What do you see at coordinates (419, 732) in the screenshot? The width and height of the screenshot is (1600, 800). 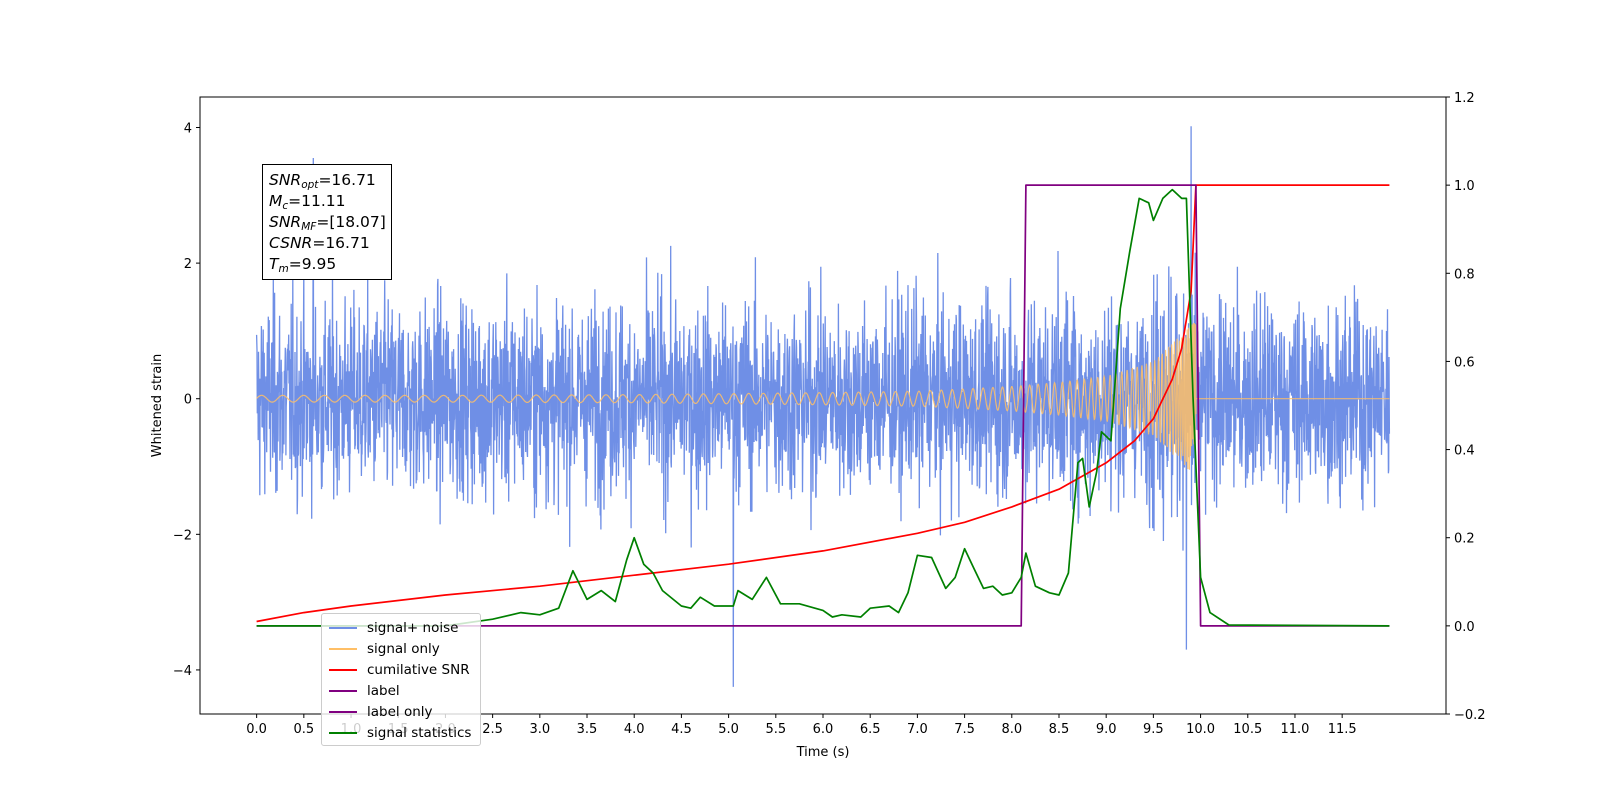 I see `legend-label: signal statistics` at bounding box center [419, 732].